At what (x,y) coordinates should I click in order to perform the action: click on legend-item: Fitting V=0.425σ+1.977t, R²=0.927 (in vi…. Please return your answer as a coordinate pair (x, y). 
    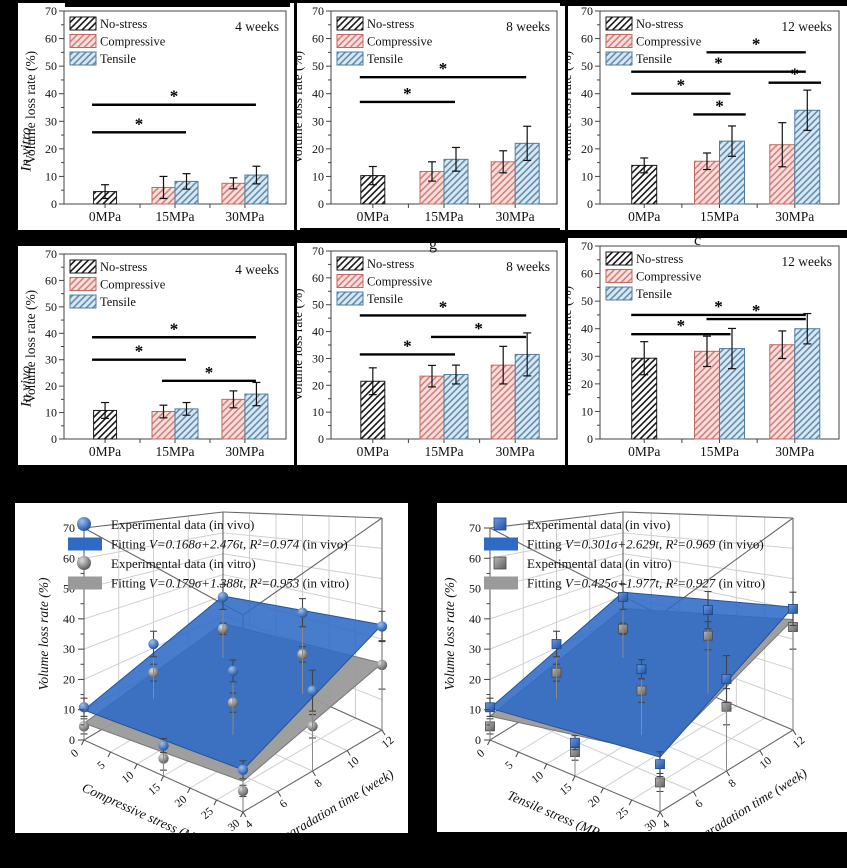
    Looking at the image, I should click on (624, 583).